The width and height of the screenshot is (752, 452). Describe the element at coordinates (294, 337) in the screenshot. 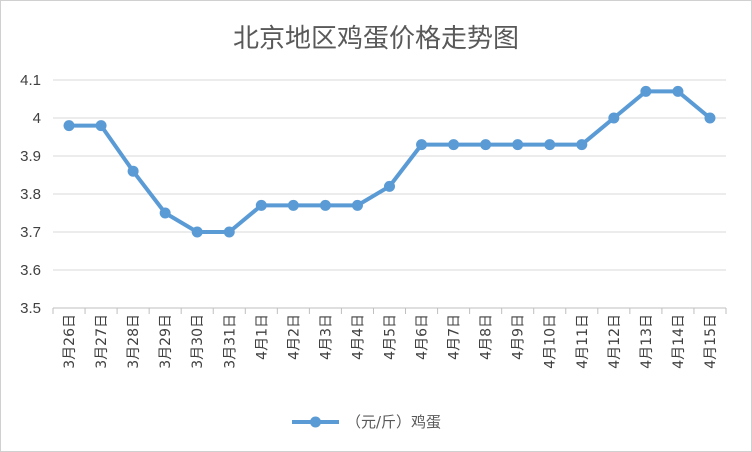

I see `x-tick-label: 4月2日` at that location.